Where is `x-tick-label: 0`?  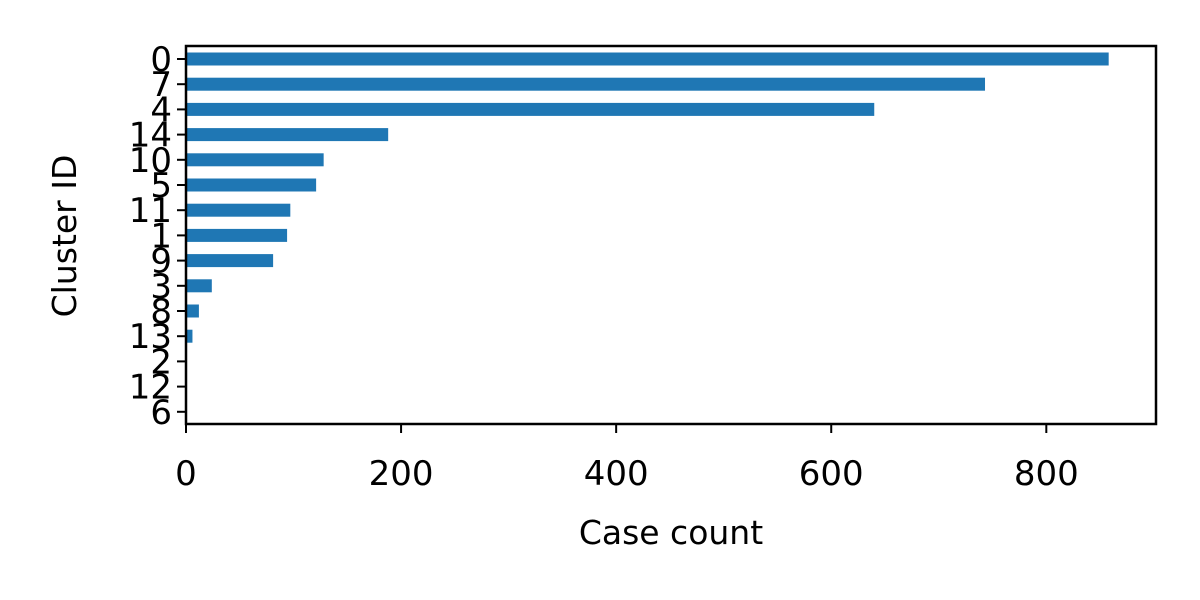
x-tick-label: 0 is located at coordinates (186, 474).